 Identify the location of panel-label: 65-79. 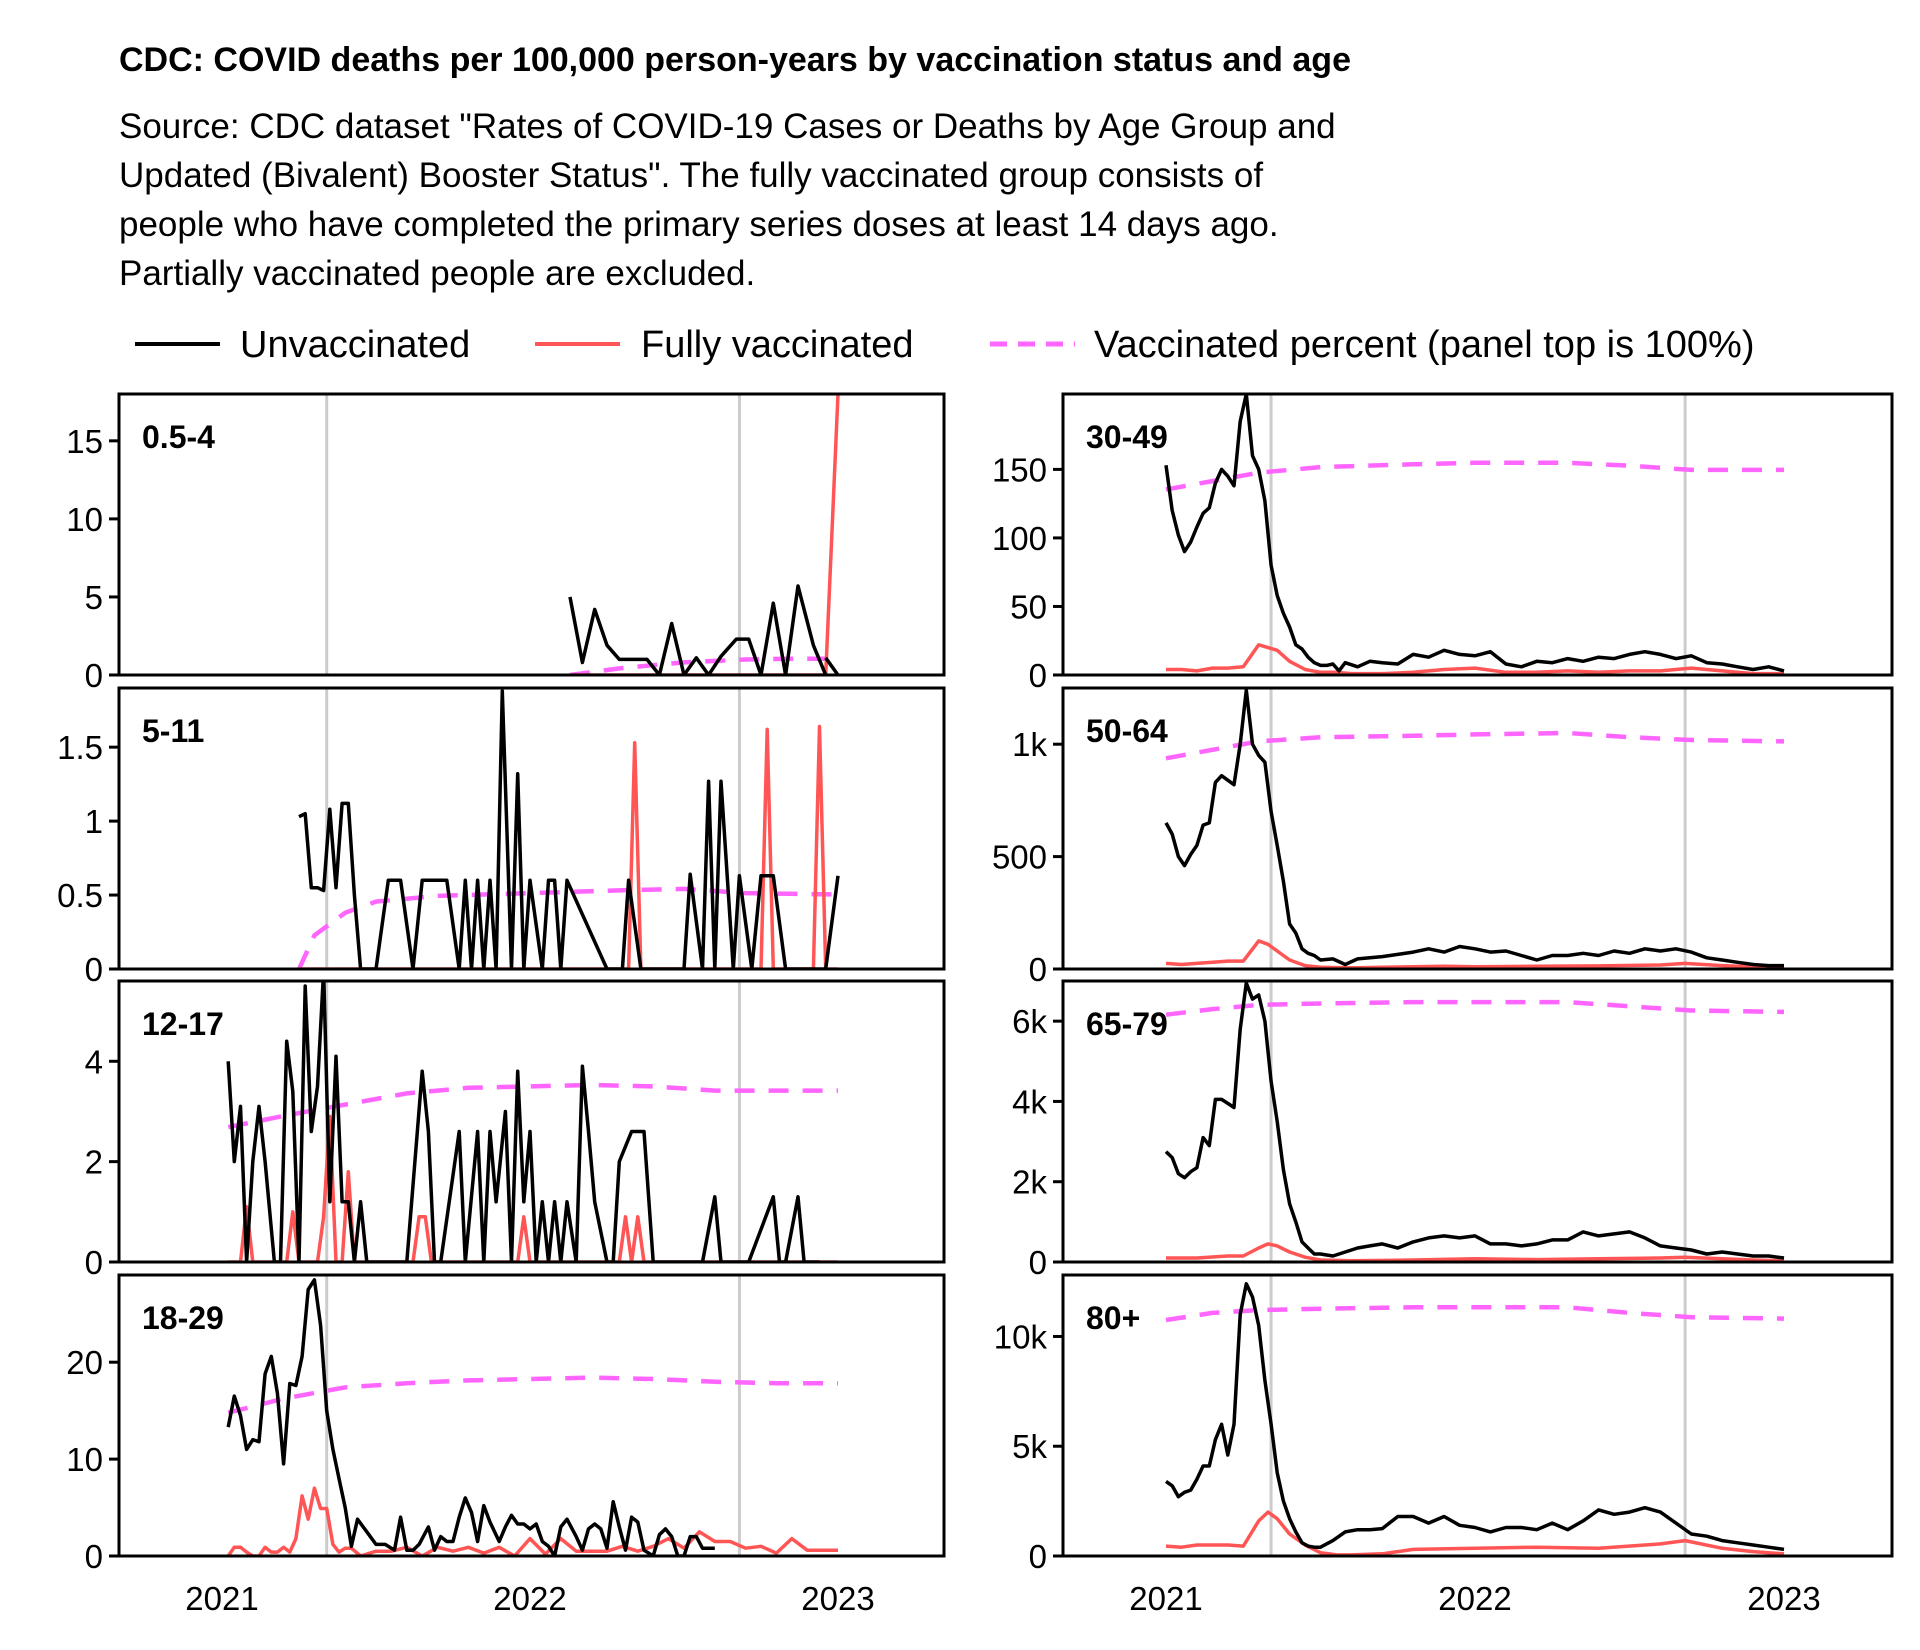
(1127, 1024).